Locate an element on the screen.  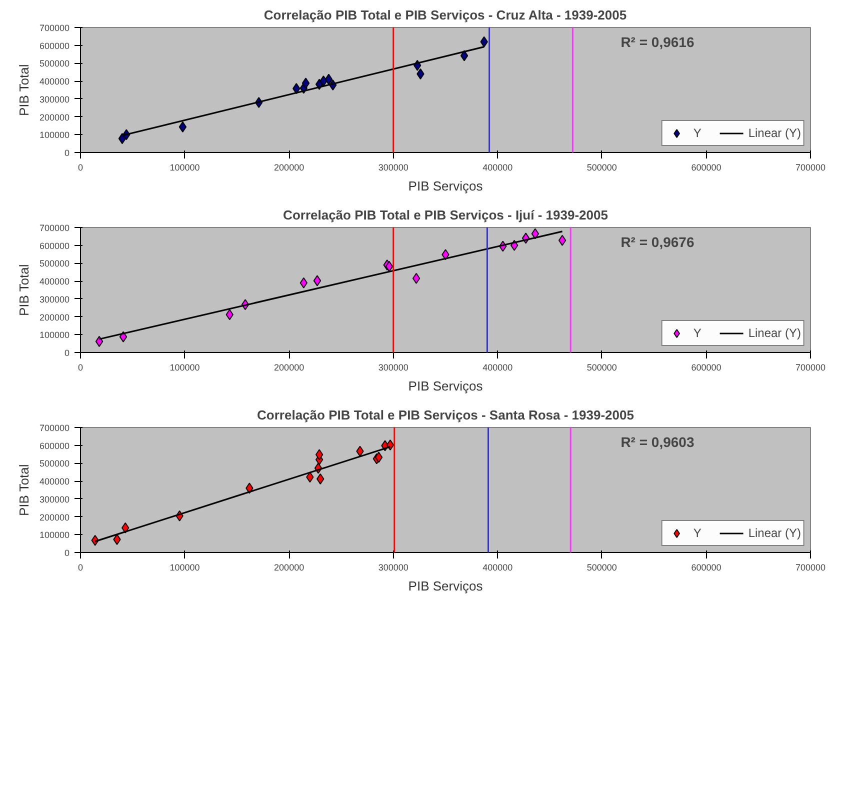
annotation: R² = 0,9616 is located at coordinates (657, 42).